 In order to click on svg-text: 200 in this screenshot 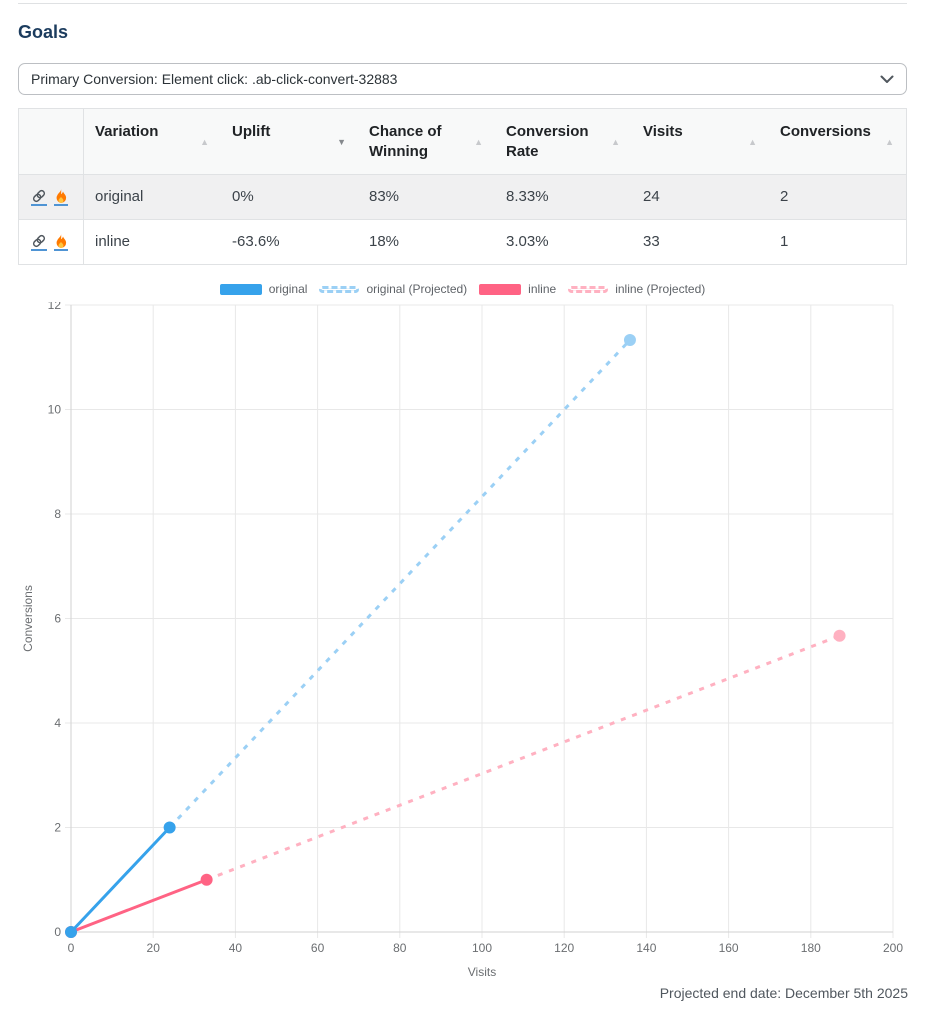, I will do `click(893, 948)`.